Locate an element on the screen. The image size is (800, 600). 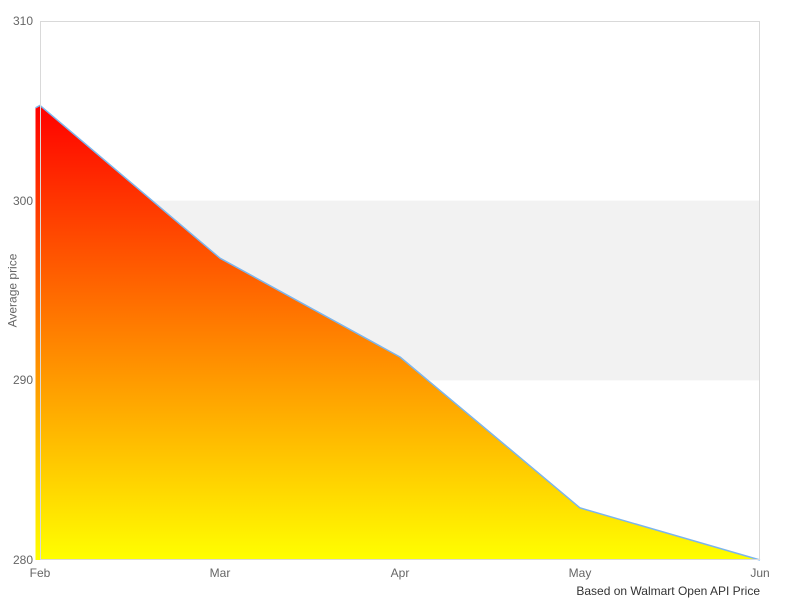
x-tick-mar: Mar is located at coordinates (220, 573).